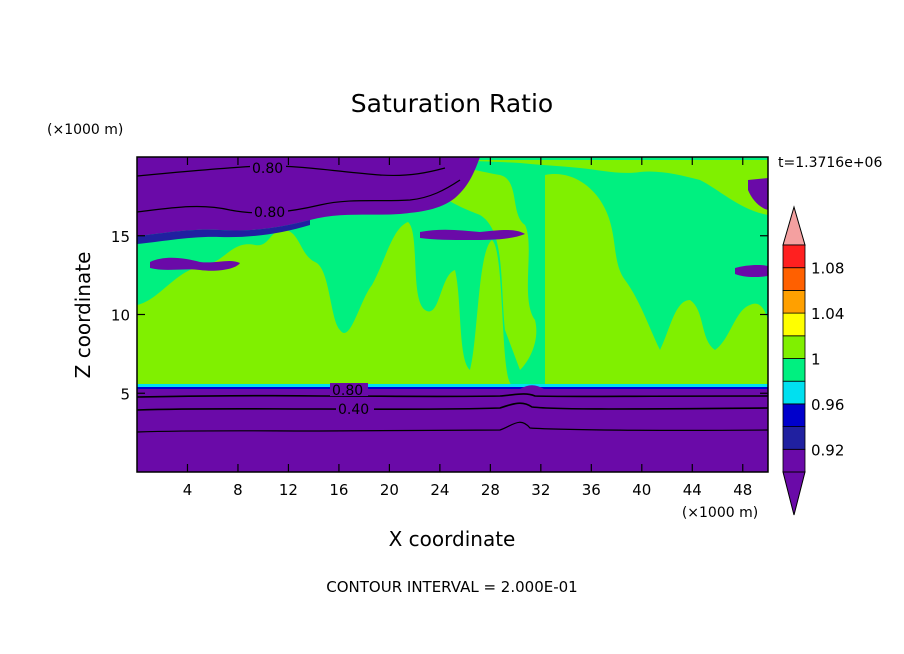  What do you see at coordinates (827, 450) in the screenshot?
I see `colorbar-tick-label: 0.92` at bounding box center [827, 450].